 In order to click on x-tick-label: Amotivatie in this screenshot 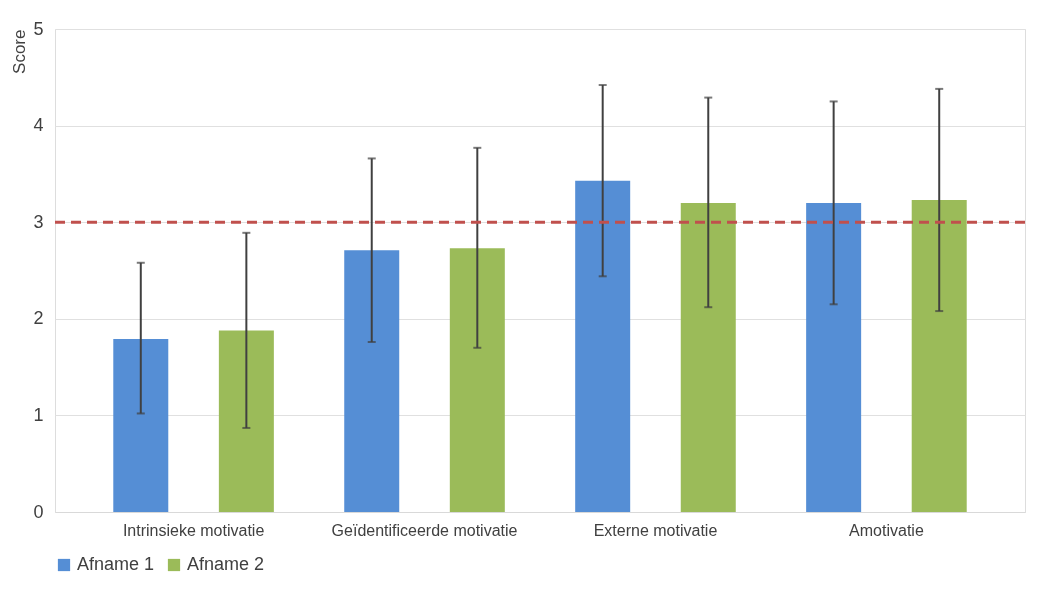, I will do `click(886, 530)`.